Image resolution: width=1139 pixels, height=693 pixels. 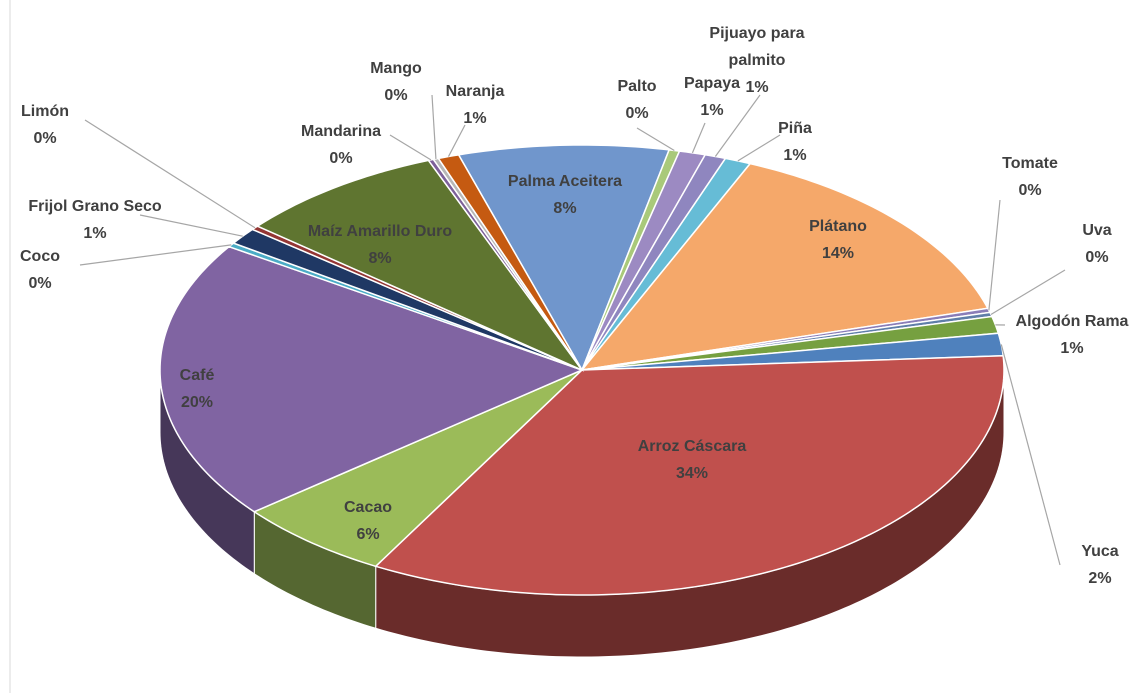 What do you see at coordinates (341, 131) in the screenshot?
I see `label-name: Mandarina` at bounding box center [341, 131].